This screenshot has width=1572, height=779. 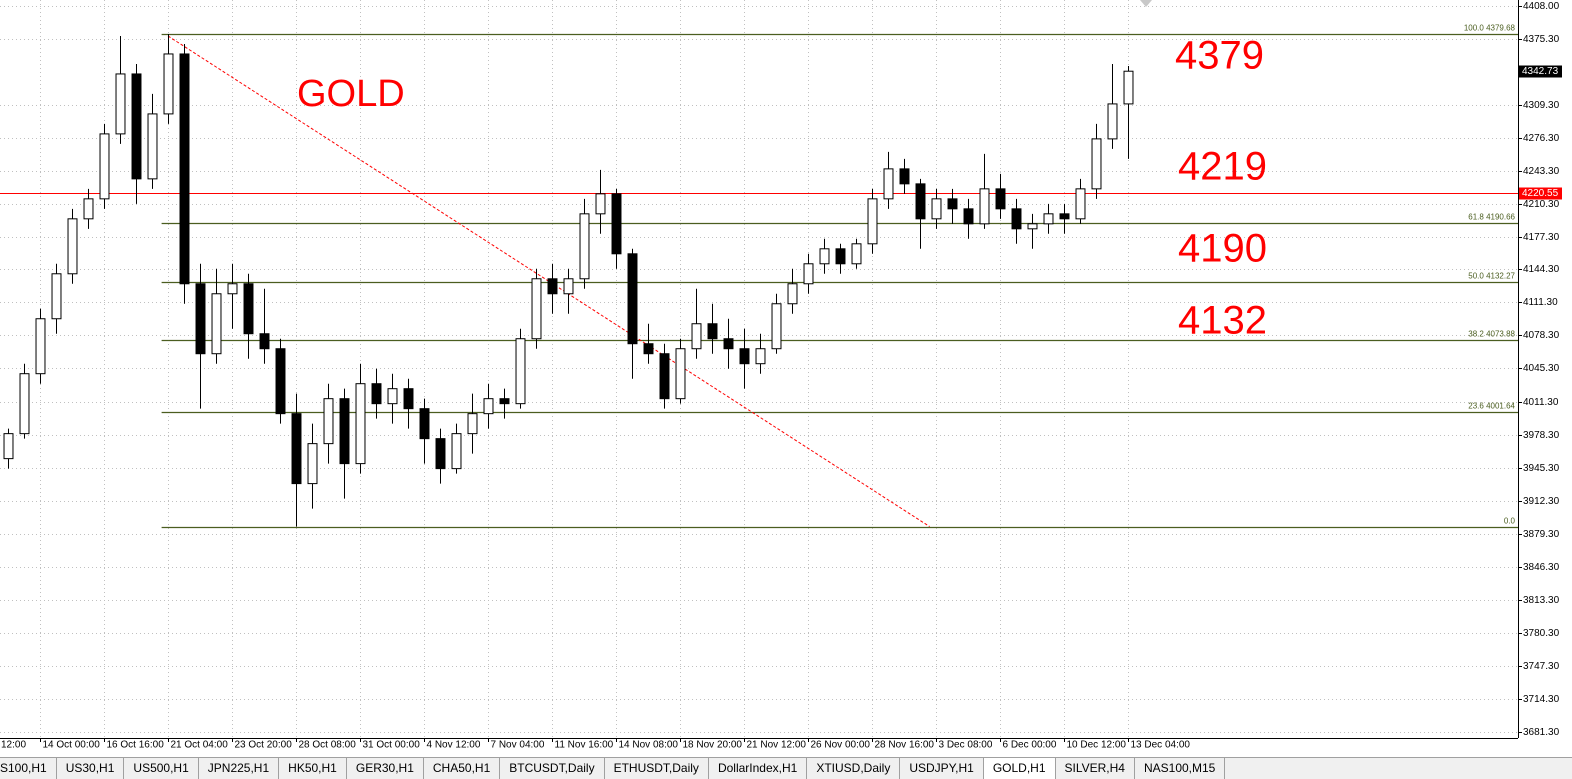 I want to click on y-tick-label: 4375.30, so click(x=1541, y=39).